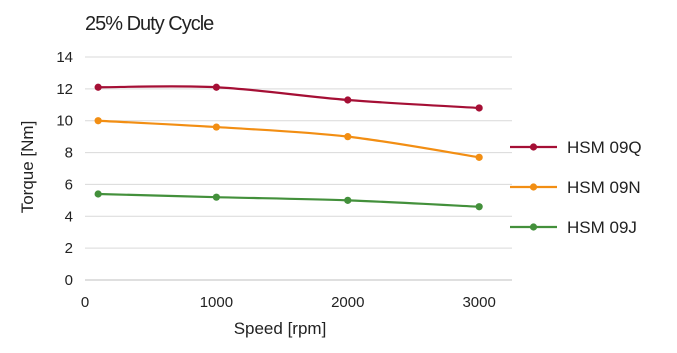 The width and height of the screenshot is (677, 353). What do you see at coordinates (602, 227) in the screenshot?
I see `legend-label: HSM 09J` at bounding box center [602, 227].